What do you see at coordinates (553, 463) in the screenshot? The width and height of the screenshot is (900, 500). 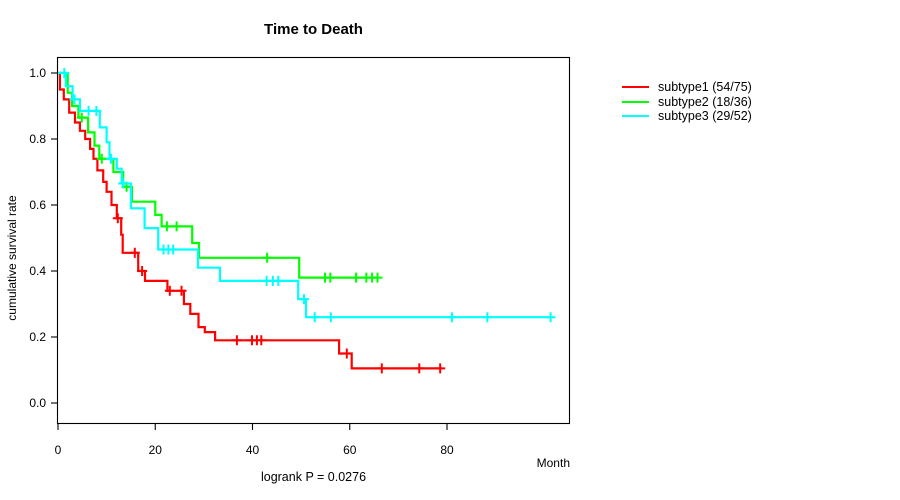 I see `x-axis-title: Month` at bounding box center [553, 463].